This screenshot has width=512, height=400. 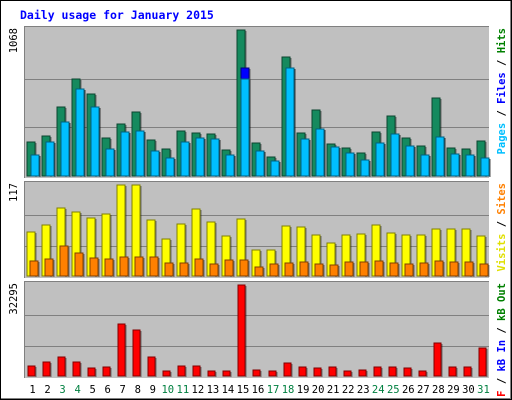 What do you see at coordinates (92, 390) in the screenshot?
I see `x-tick-label-day-5: 5` at bounding box center [92, 390].